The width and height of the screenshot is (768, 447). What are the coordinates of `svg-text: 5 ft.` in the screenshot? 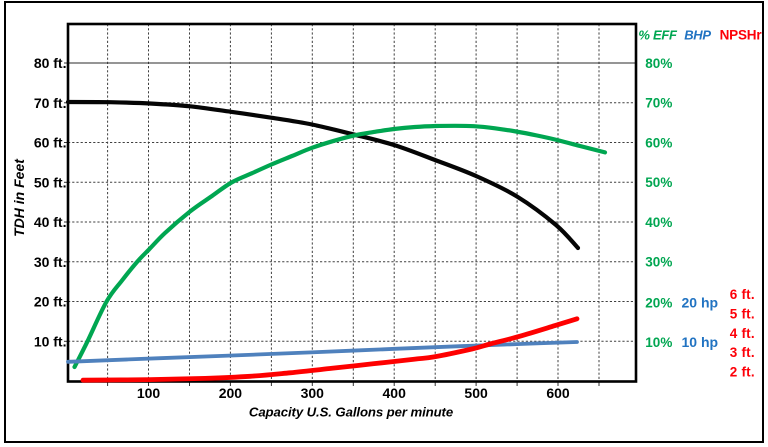 It's located at (742, 314).